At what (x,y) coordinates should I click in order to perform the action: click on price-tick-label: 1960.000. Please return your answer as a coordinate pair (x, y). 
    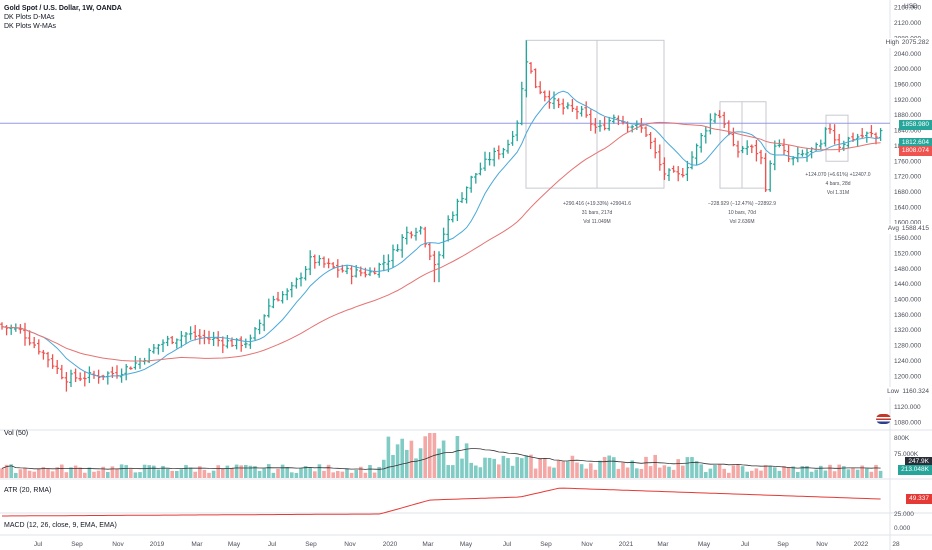
    Looking at the image, I should click on (907, 84).